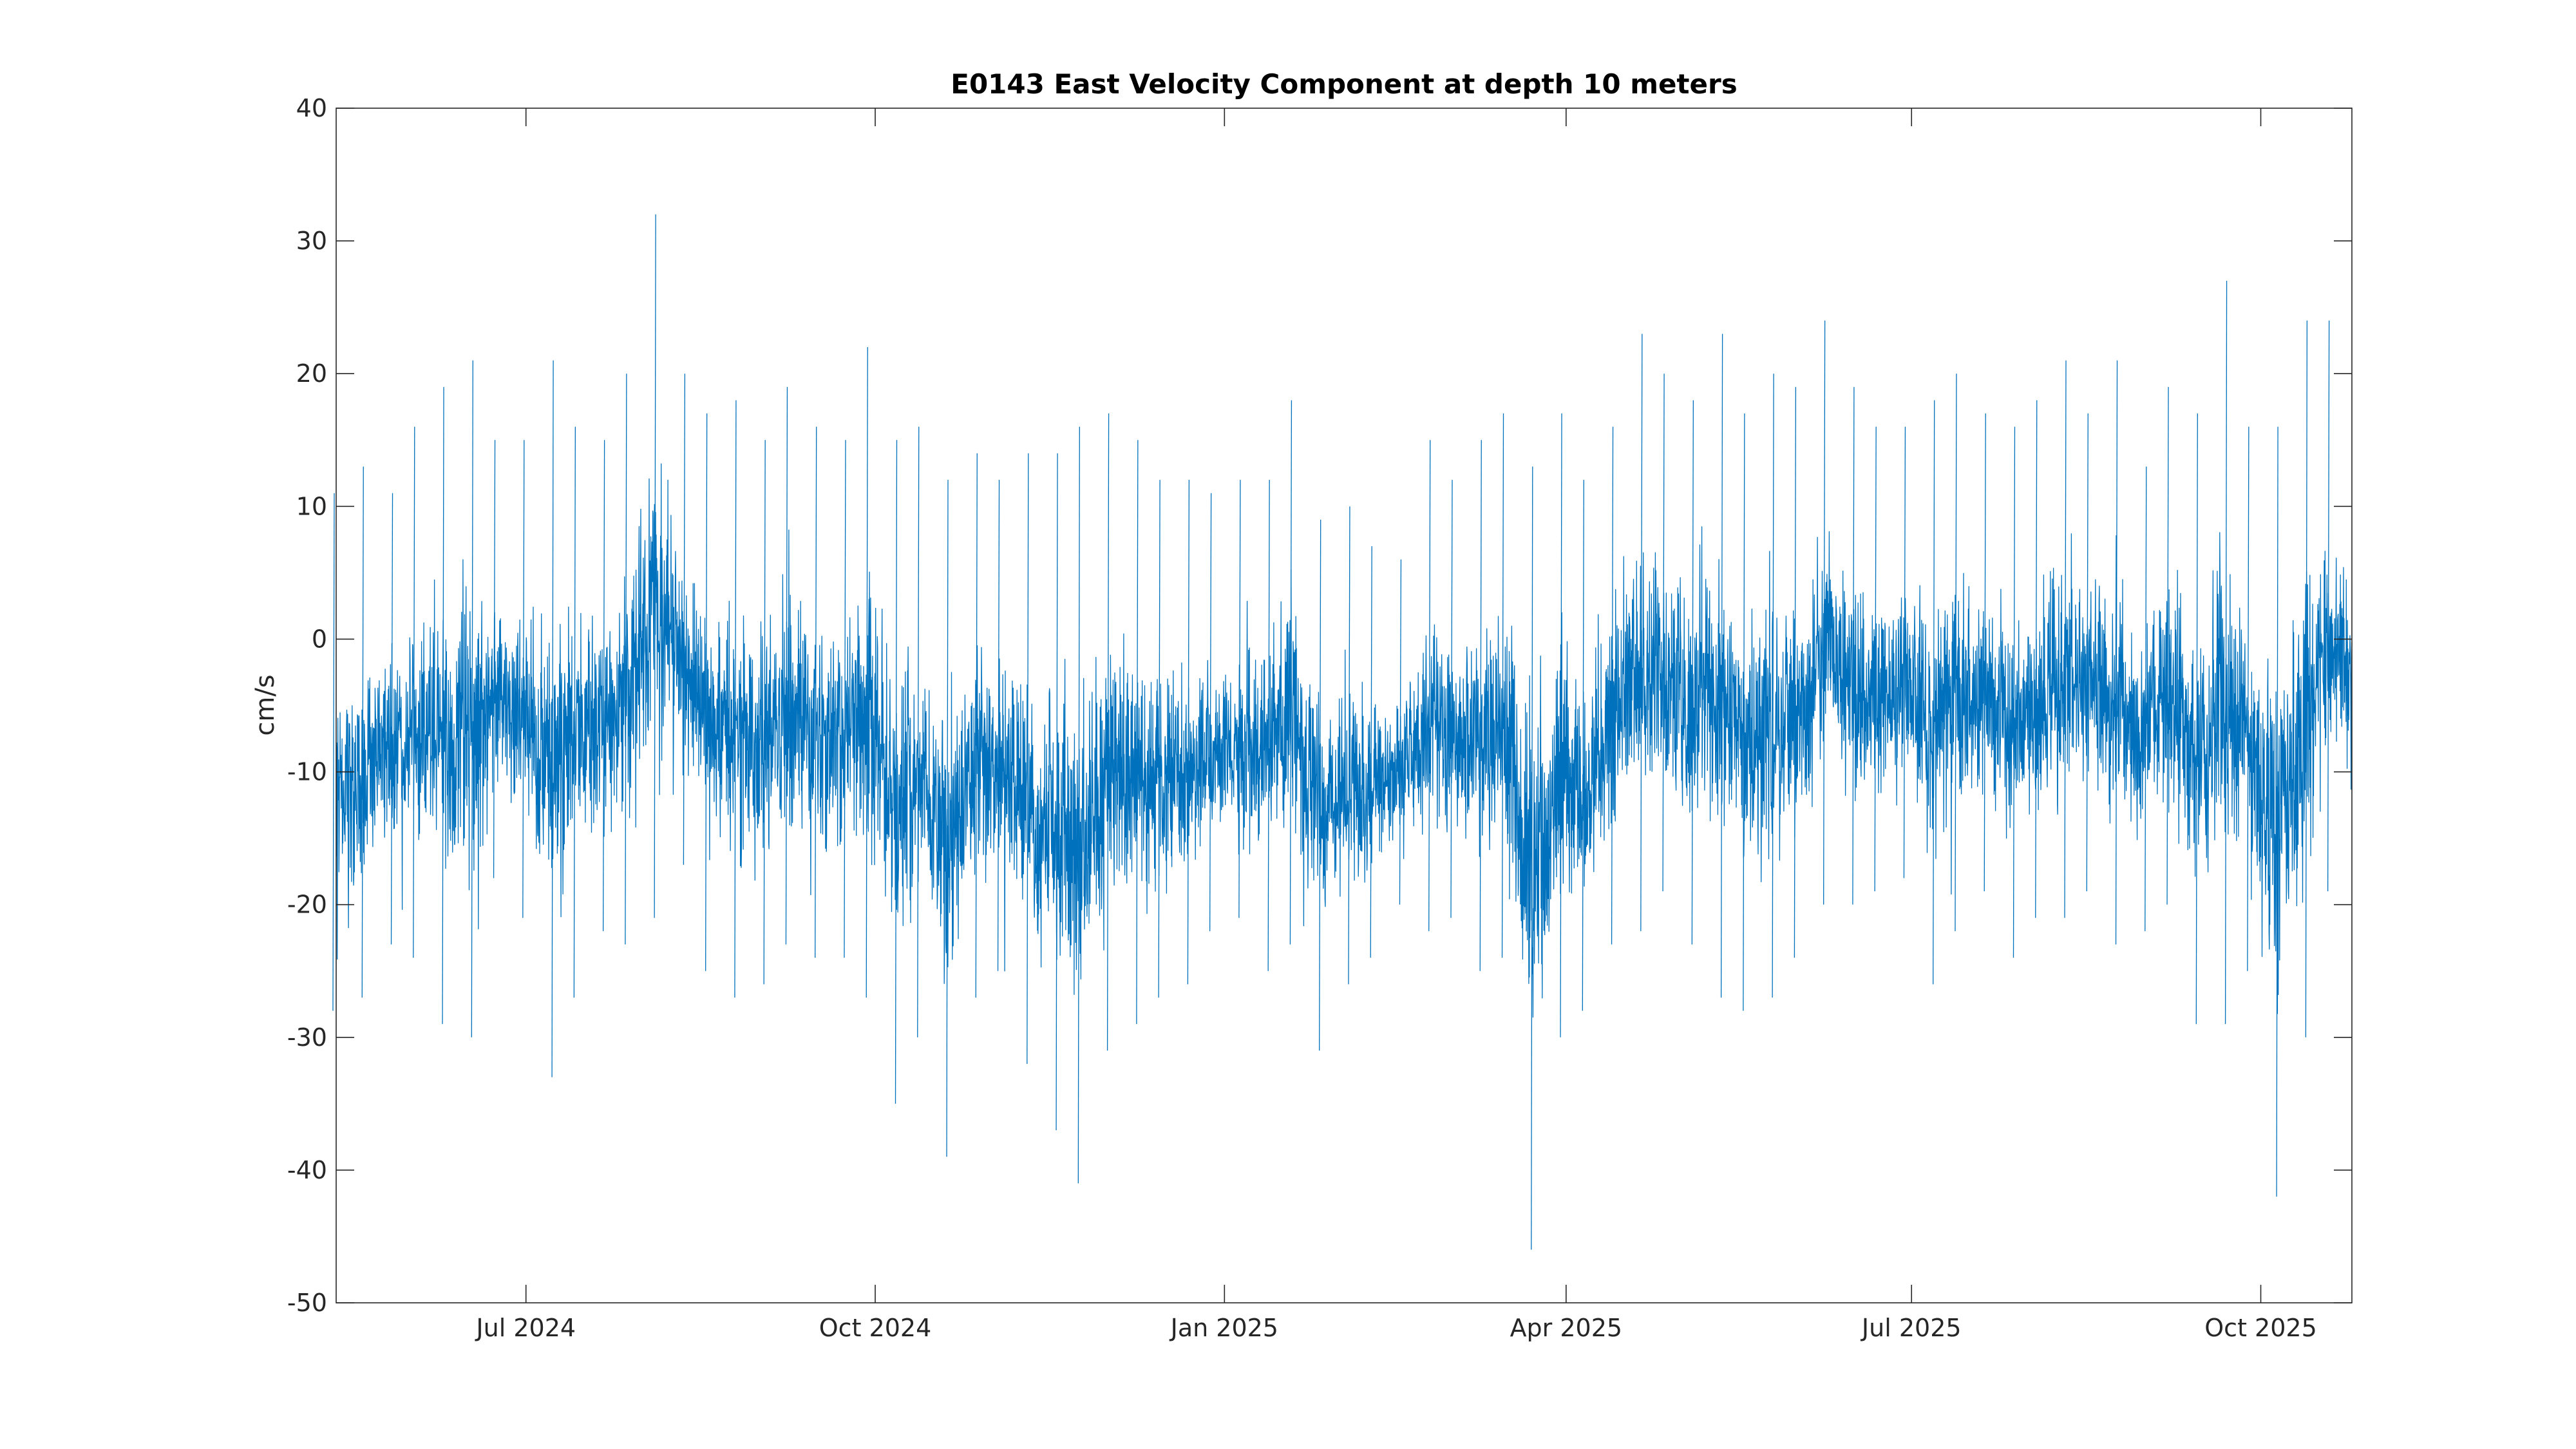 The height and width of the screenshot is (1449, 2576). I want to click on y-tick-label: 0, so click(319, 639).